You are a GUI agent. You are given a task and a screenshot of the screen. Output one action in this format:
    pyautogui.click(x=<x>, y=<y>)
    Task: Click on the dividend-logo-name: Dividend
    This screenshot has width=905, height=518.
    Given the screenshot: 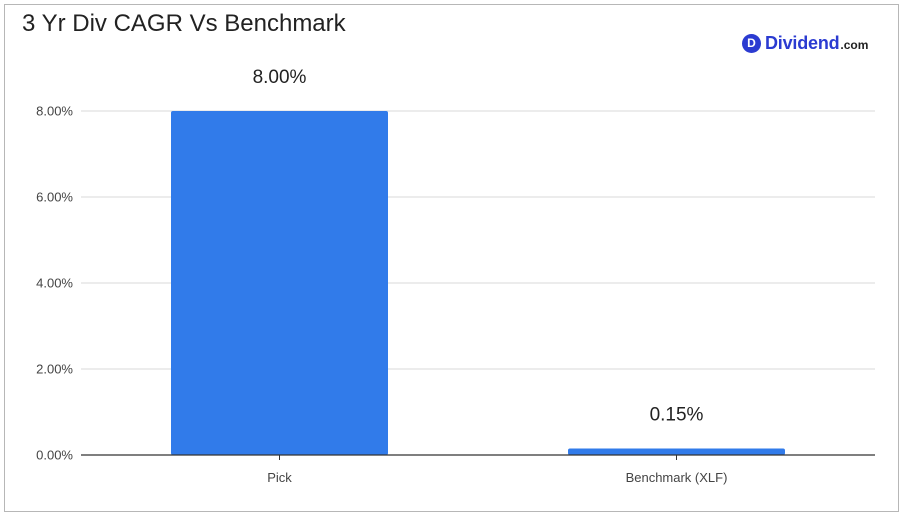 What is the action you would take?
    pyautogui.click(x=802, y=42)
    